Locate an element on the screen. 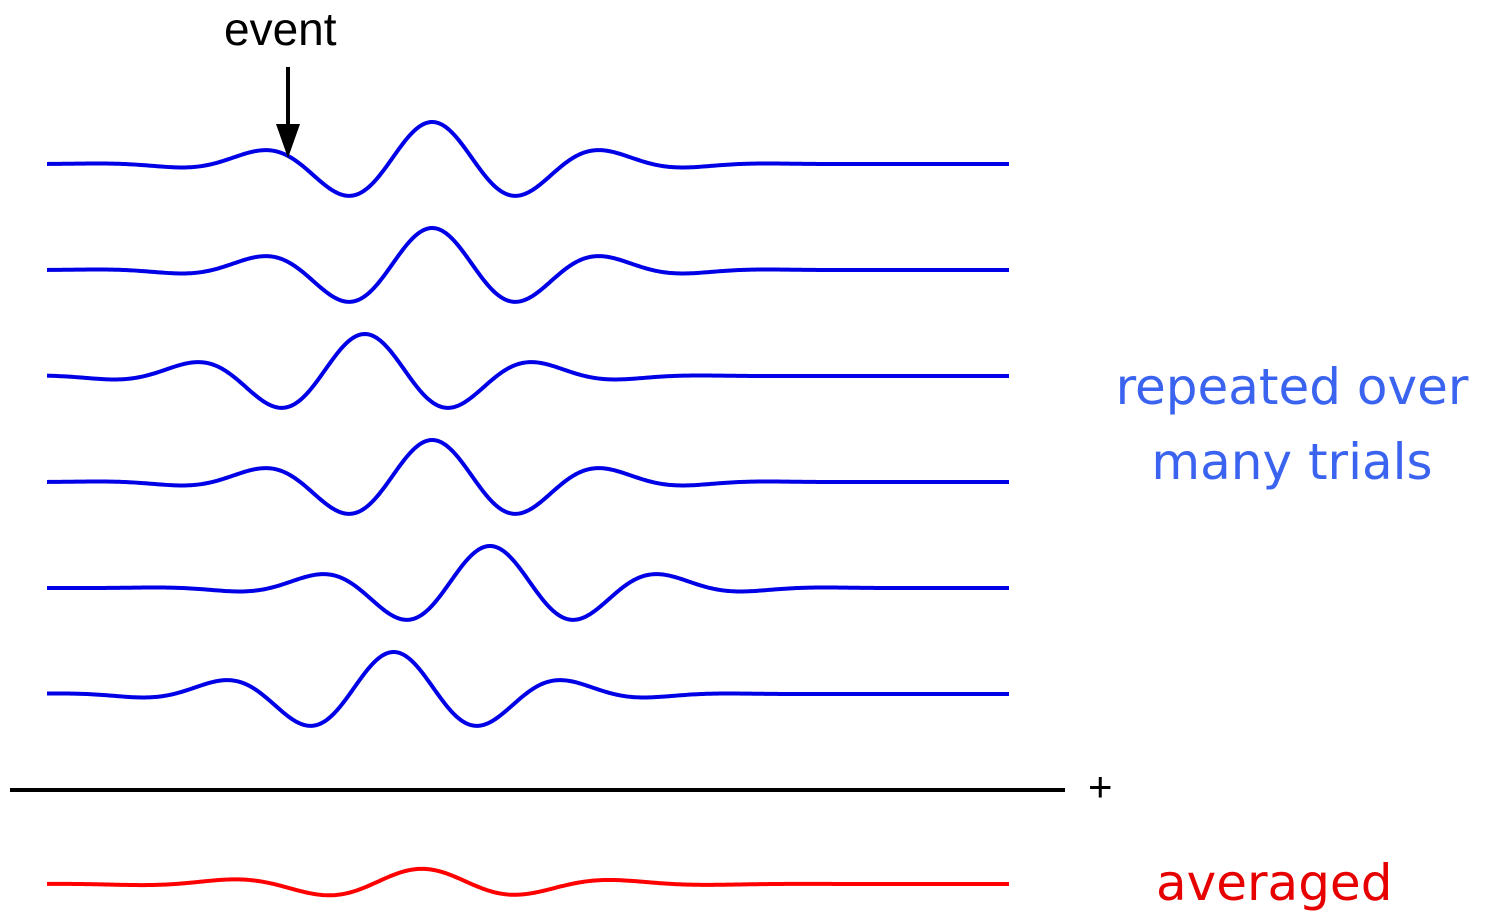  event-arrow is located at coordinates (288, 112).